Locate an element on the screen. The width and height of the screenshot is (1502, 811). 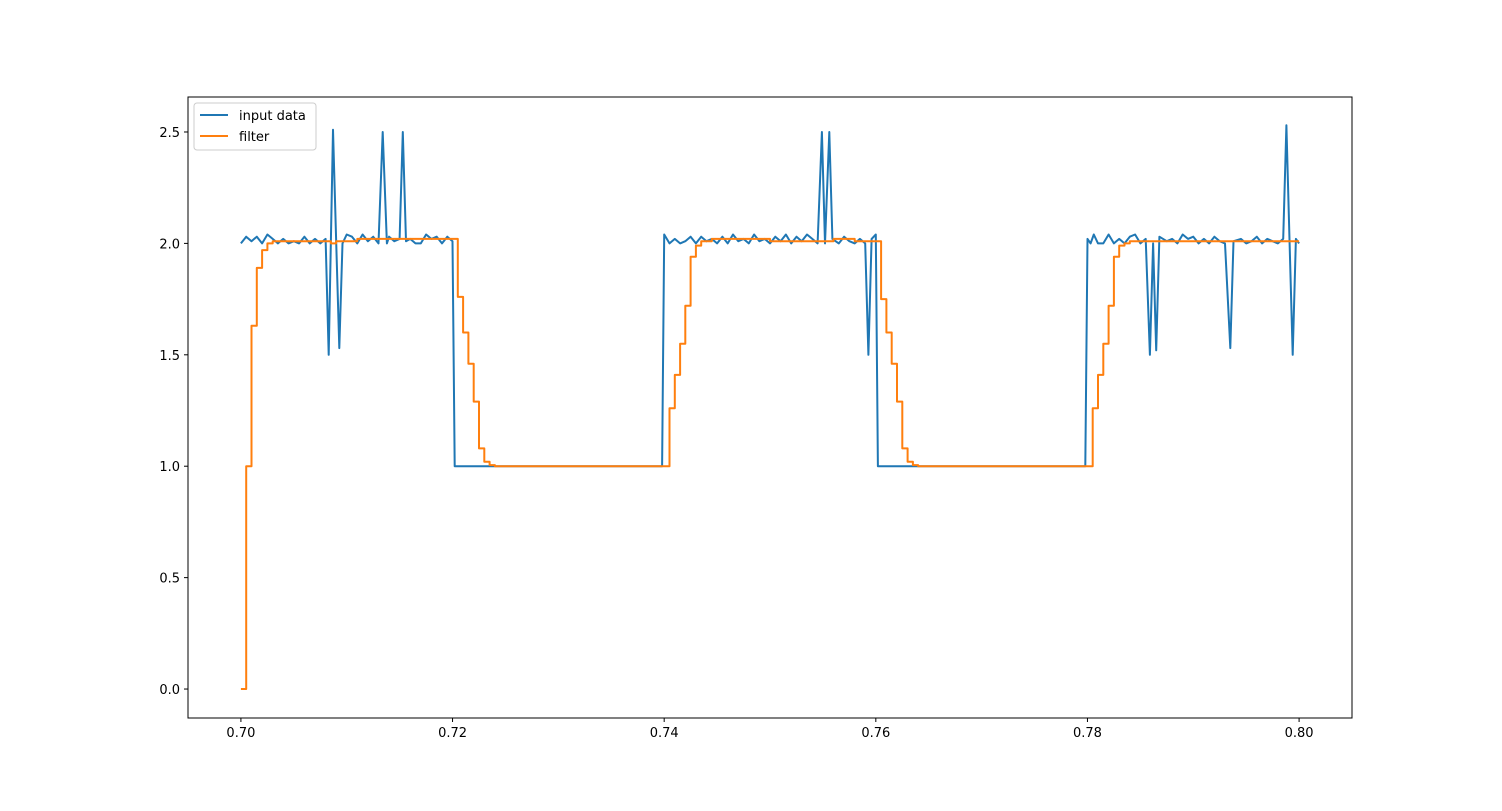
x-tick-label: 0.74 is located at coordinates (664, 733).